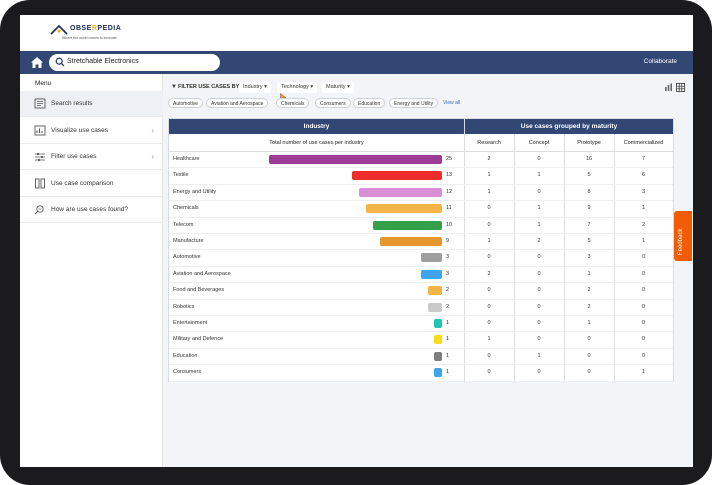  What do you see at coordinates (91, 157) in the screenshot?
I see `sidebar-item: Filter use cases ›` at bounding box center [91, 157].